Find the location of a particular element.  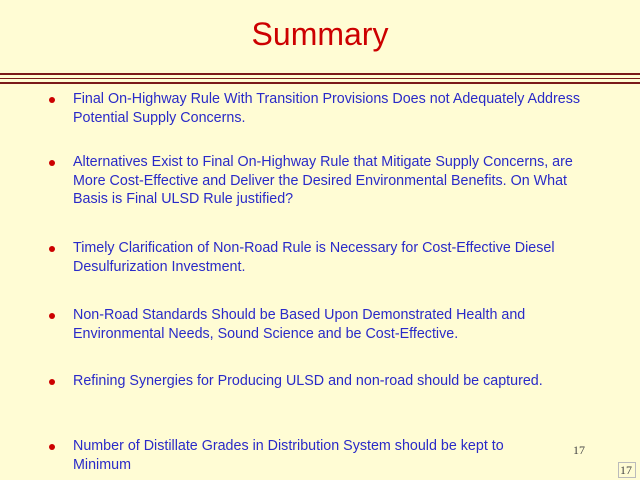

page-number-corner: 17 is located at coordinates (626, 470).